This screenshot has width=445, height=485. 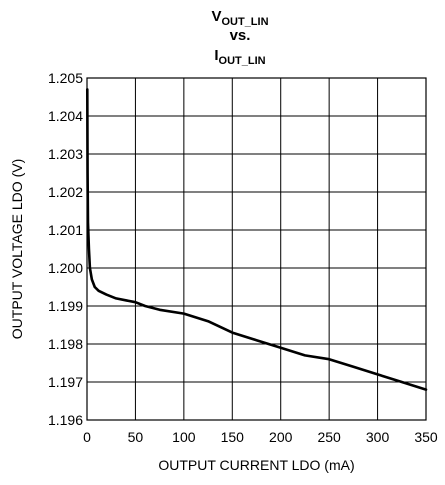 What do you see at coordinates (65, 344) in the screenshot?
I see `y-tick-label: 1.198` at bounding box center [65, 344].